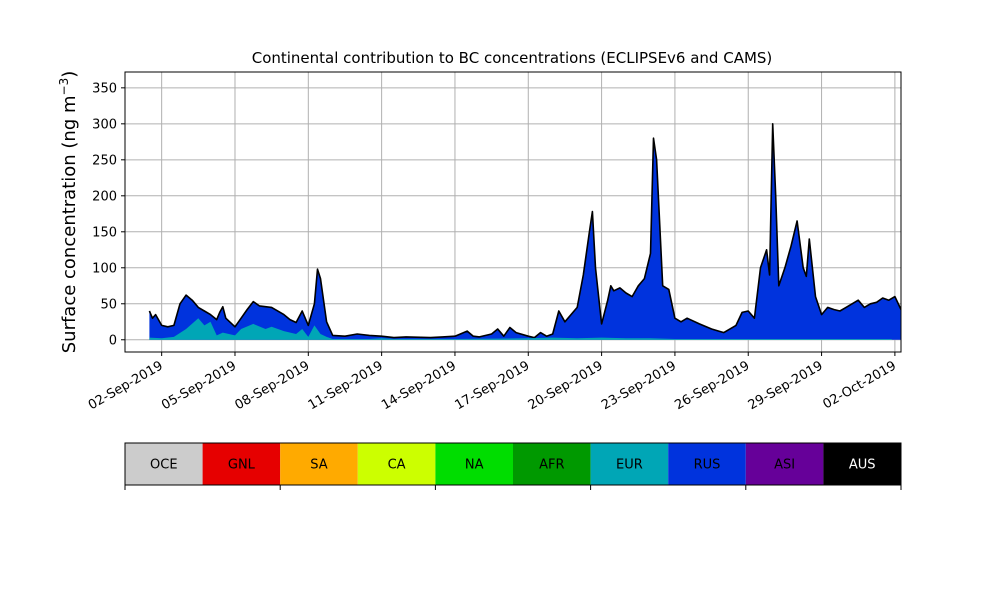 Image resolution: width=1000 pixels, height=600 pixels. I want to click on legend-swatch-gnl, so click(241, 464).